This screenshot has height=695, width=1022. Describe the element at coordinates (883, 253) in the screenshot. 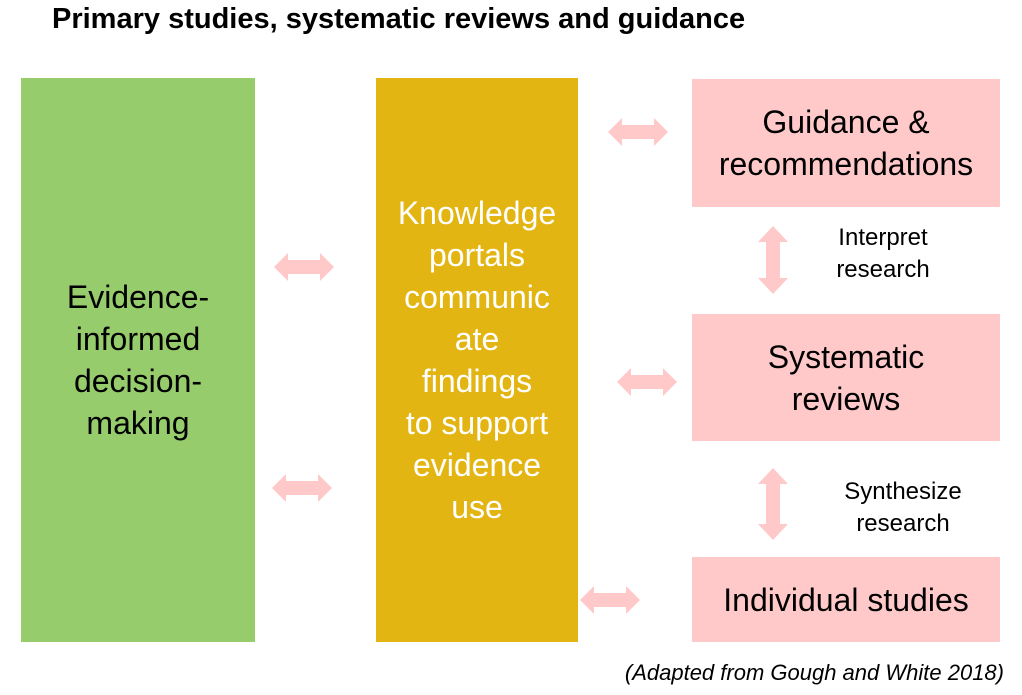

I see `interpret-research-label: Interpret research` at that location.